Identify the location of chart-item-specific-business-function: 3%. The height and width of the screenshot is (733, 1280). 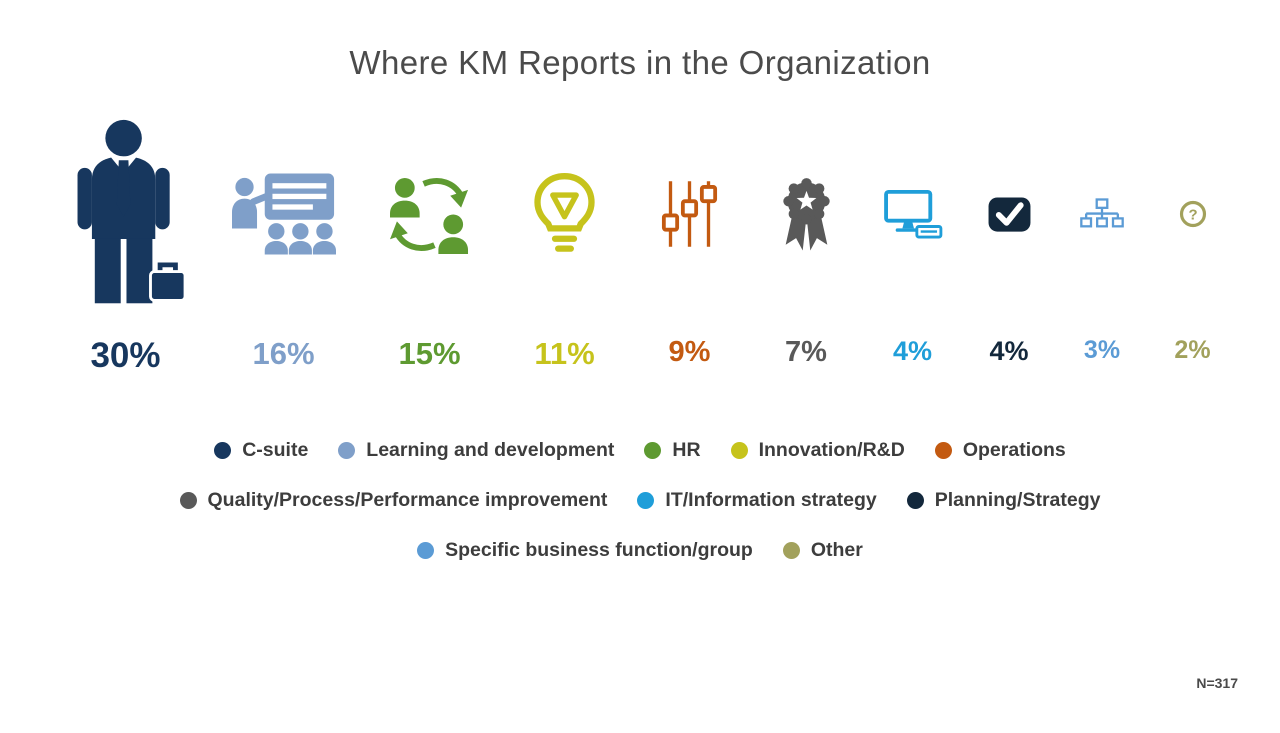
(1102, 236).